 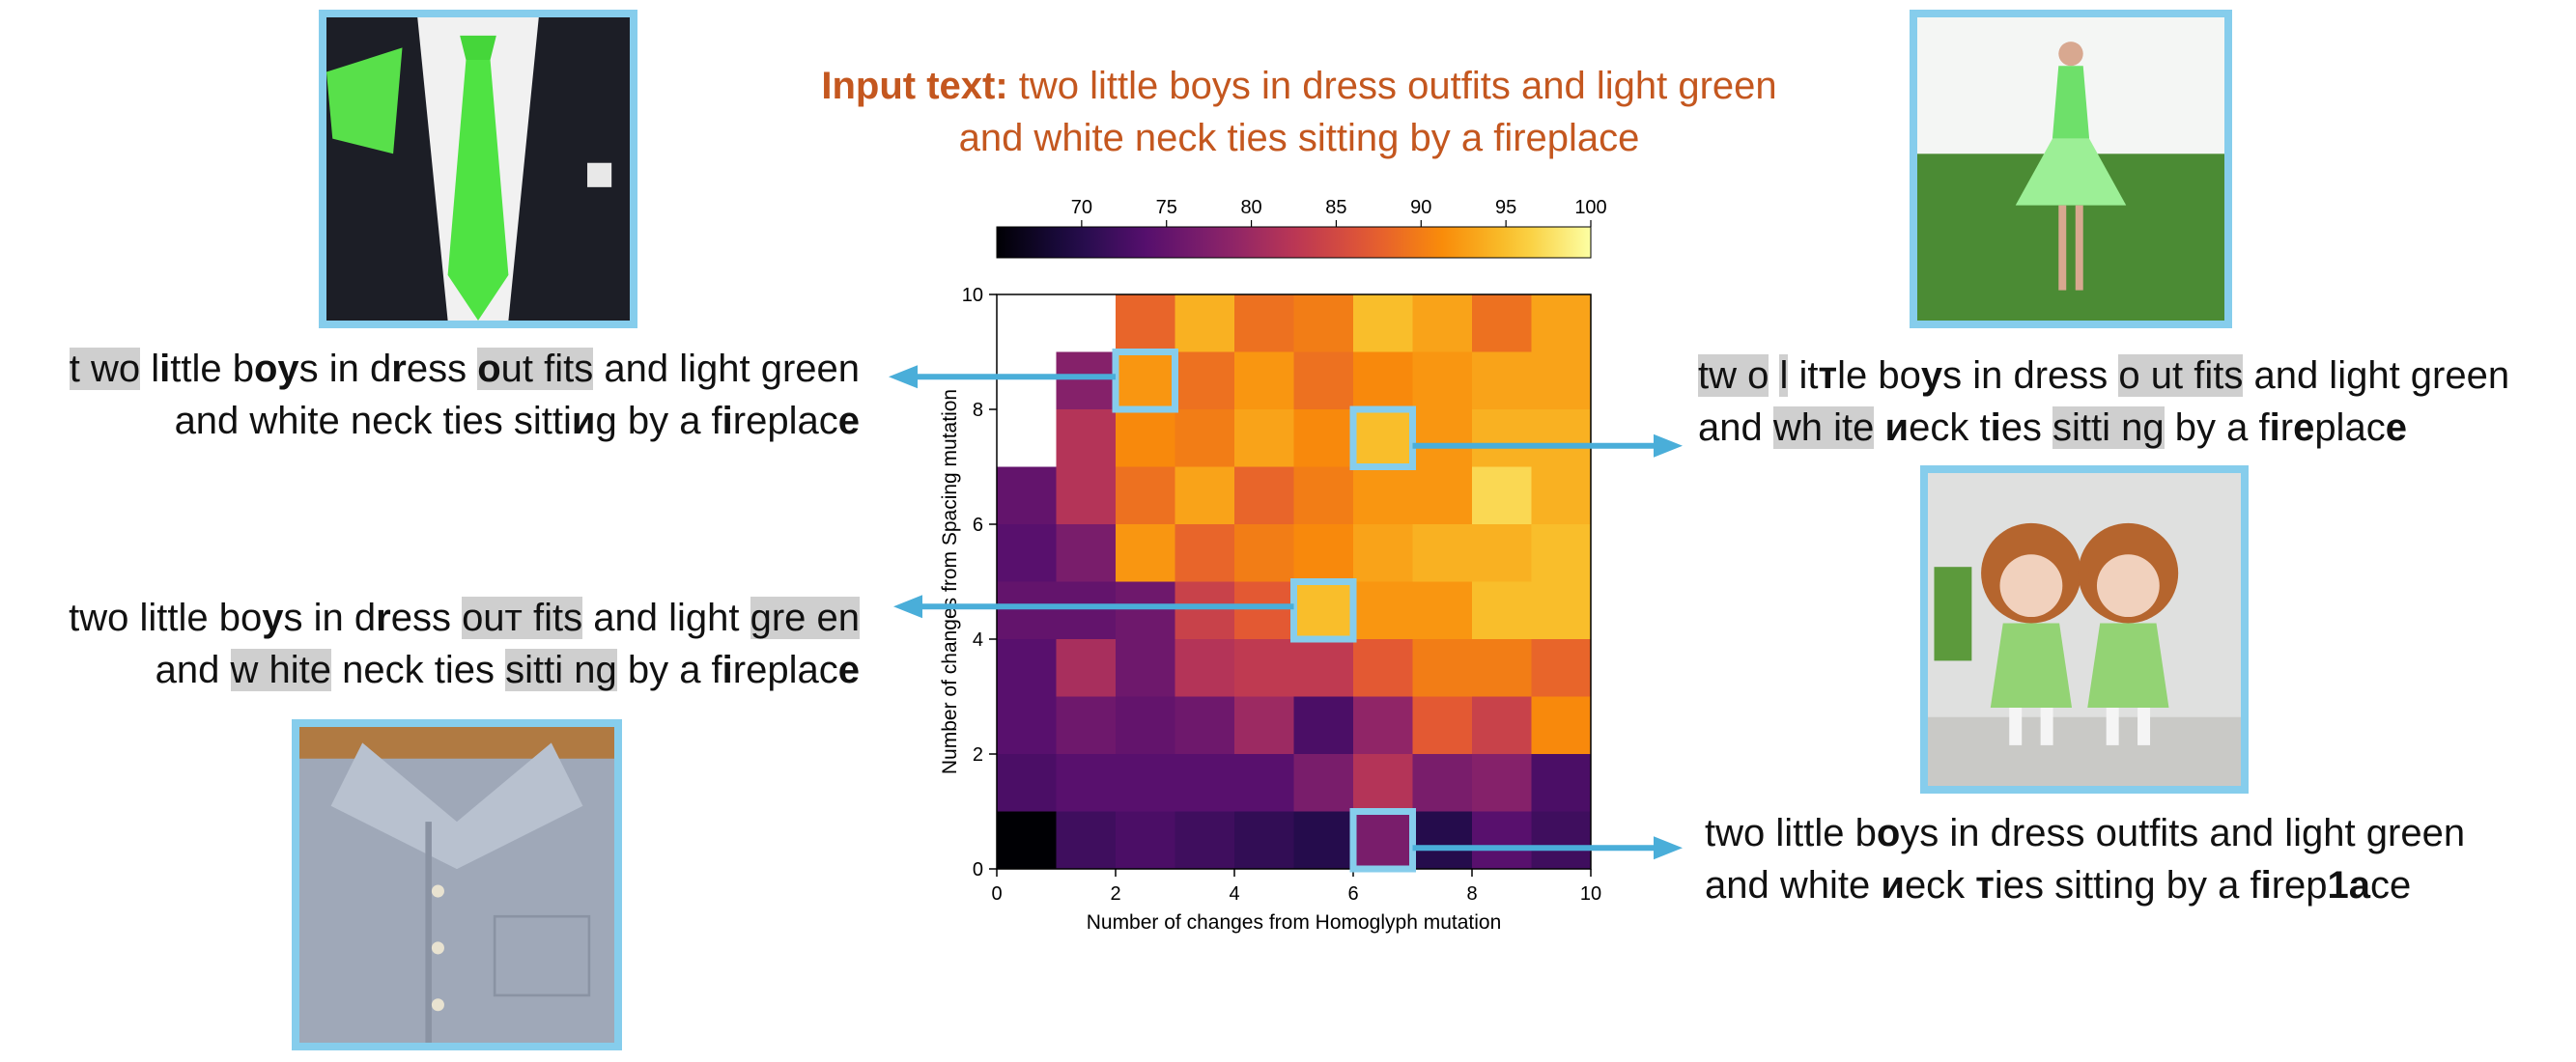 What do you see at coordinates (426, 618) in the screenshot?
I see `caption-segment: ess` at bounding box center [426, 618].